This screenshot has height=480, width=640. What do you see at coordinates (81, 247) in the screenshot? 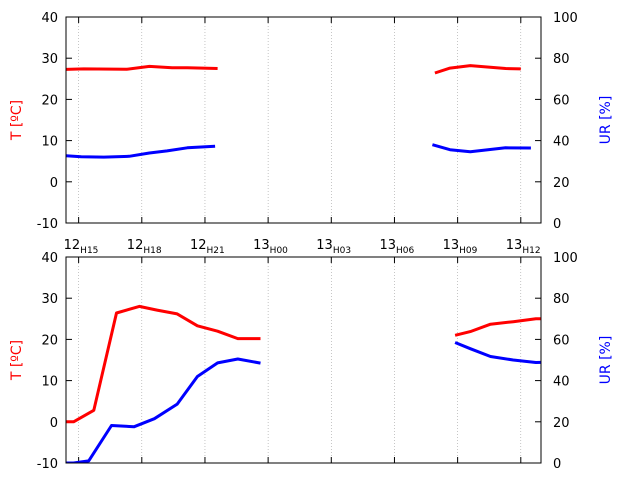
I see `x-tick-label: 12H15` at bounding box center [81, 247].